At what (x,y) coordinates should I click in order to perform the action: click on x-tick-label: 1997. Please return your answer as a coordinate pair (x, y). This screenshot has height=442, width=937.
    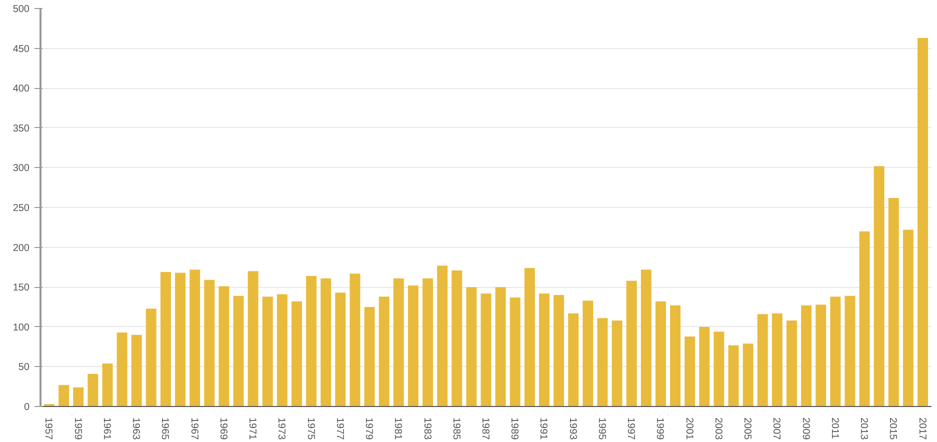
    Looking at the image, I should click on (630, 429).